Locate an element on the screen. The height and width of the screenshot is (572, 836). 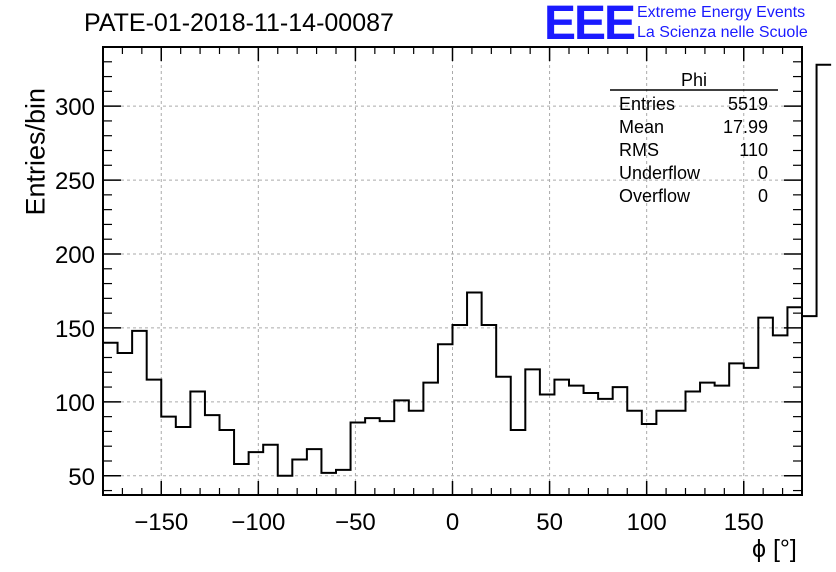
x-tick-label: 0 is located at coordinates (452, 522).